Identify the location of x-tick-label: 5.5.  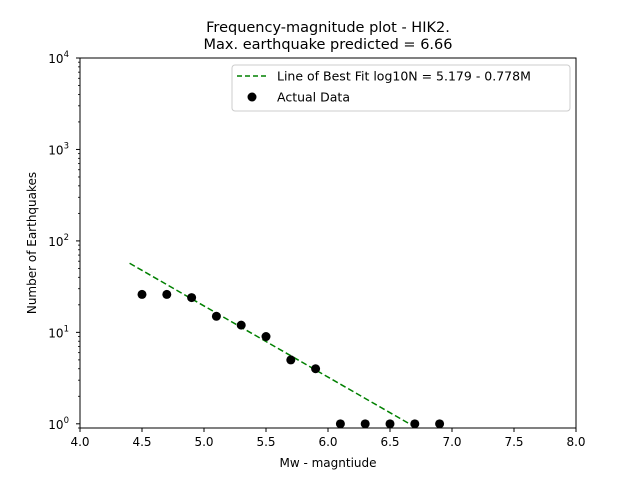
(265, 442).